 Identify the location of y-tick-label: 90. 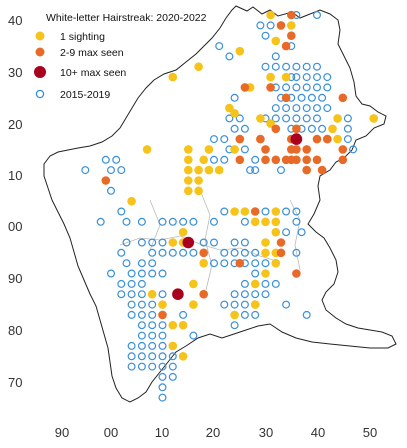
(15, 278).